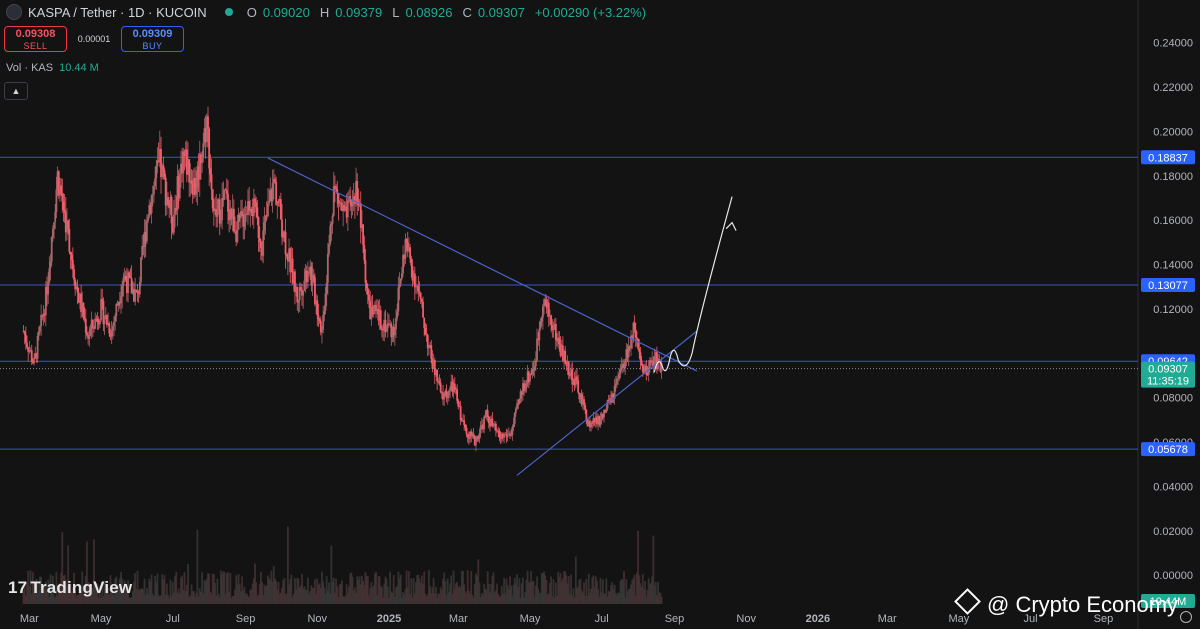 The width and height of the screenshot is (1200, 629). Describe the element at coordinates (152, 39) in the screenshot. I see `buy-button: 0.09309 BUY` at that location.